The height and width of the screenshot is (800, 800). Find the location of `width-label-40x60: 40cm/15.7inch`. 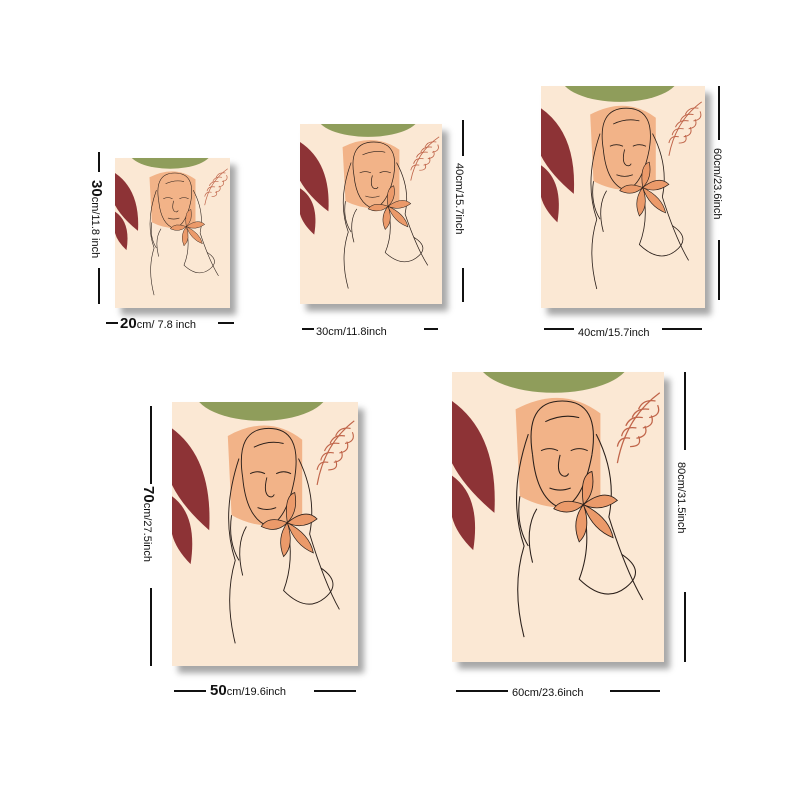

width-label-40x60: 40cm/15.7inch is located at coordinates (614, 332).